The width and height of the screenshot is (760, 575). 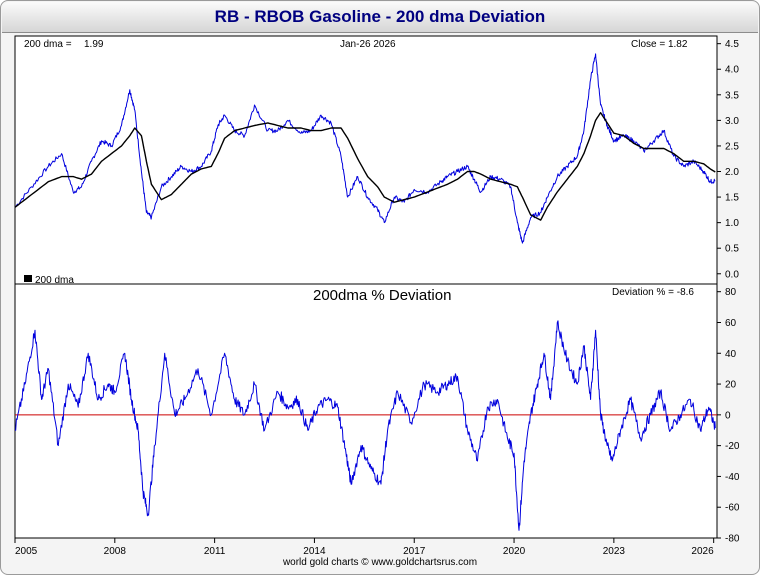 What do you see at coordinates (732, 146) in the screenshot?
I see `price-ytick-label: 2.5` at bounding box center [732, 146].